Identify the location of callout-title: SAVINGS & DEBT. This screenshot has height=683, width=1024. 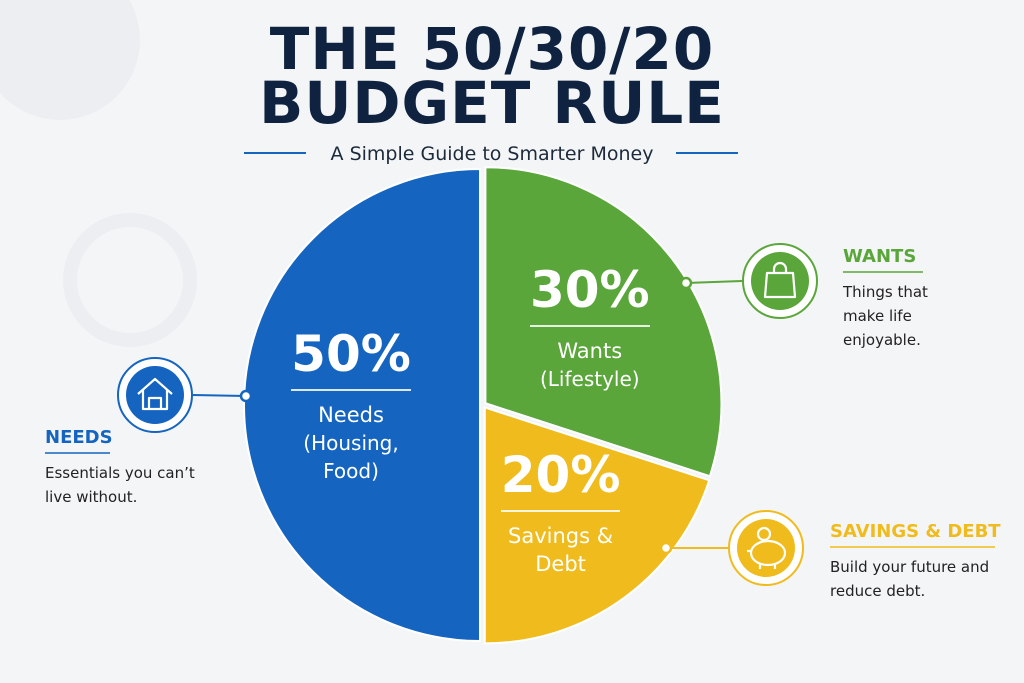
(915, 531).